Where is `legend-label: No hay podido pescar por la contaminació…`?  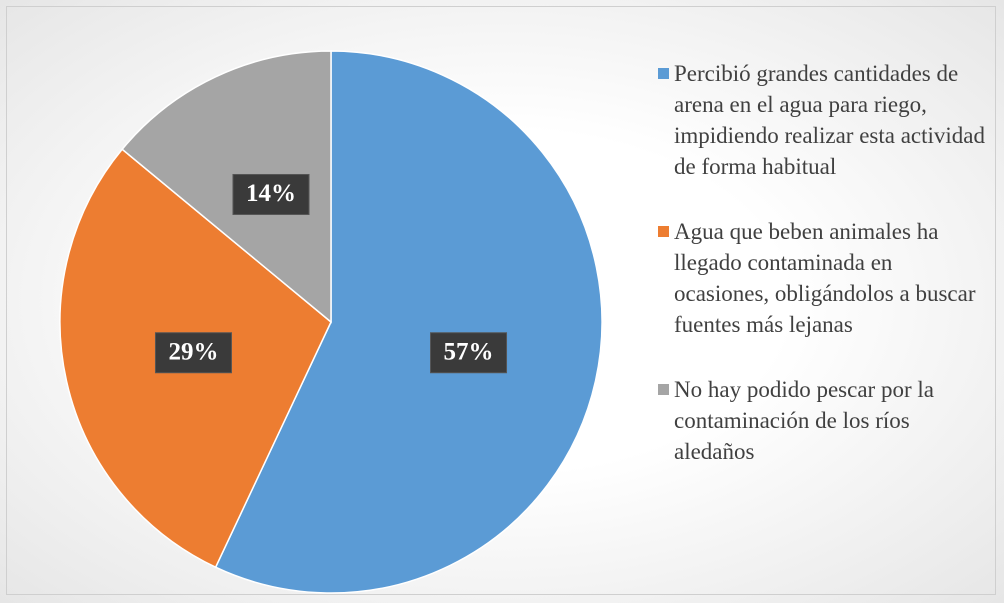 legend-label: No hay podido pescar por la contaminació… is located at coordinates (804, 420).